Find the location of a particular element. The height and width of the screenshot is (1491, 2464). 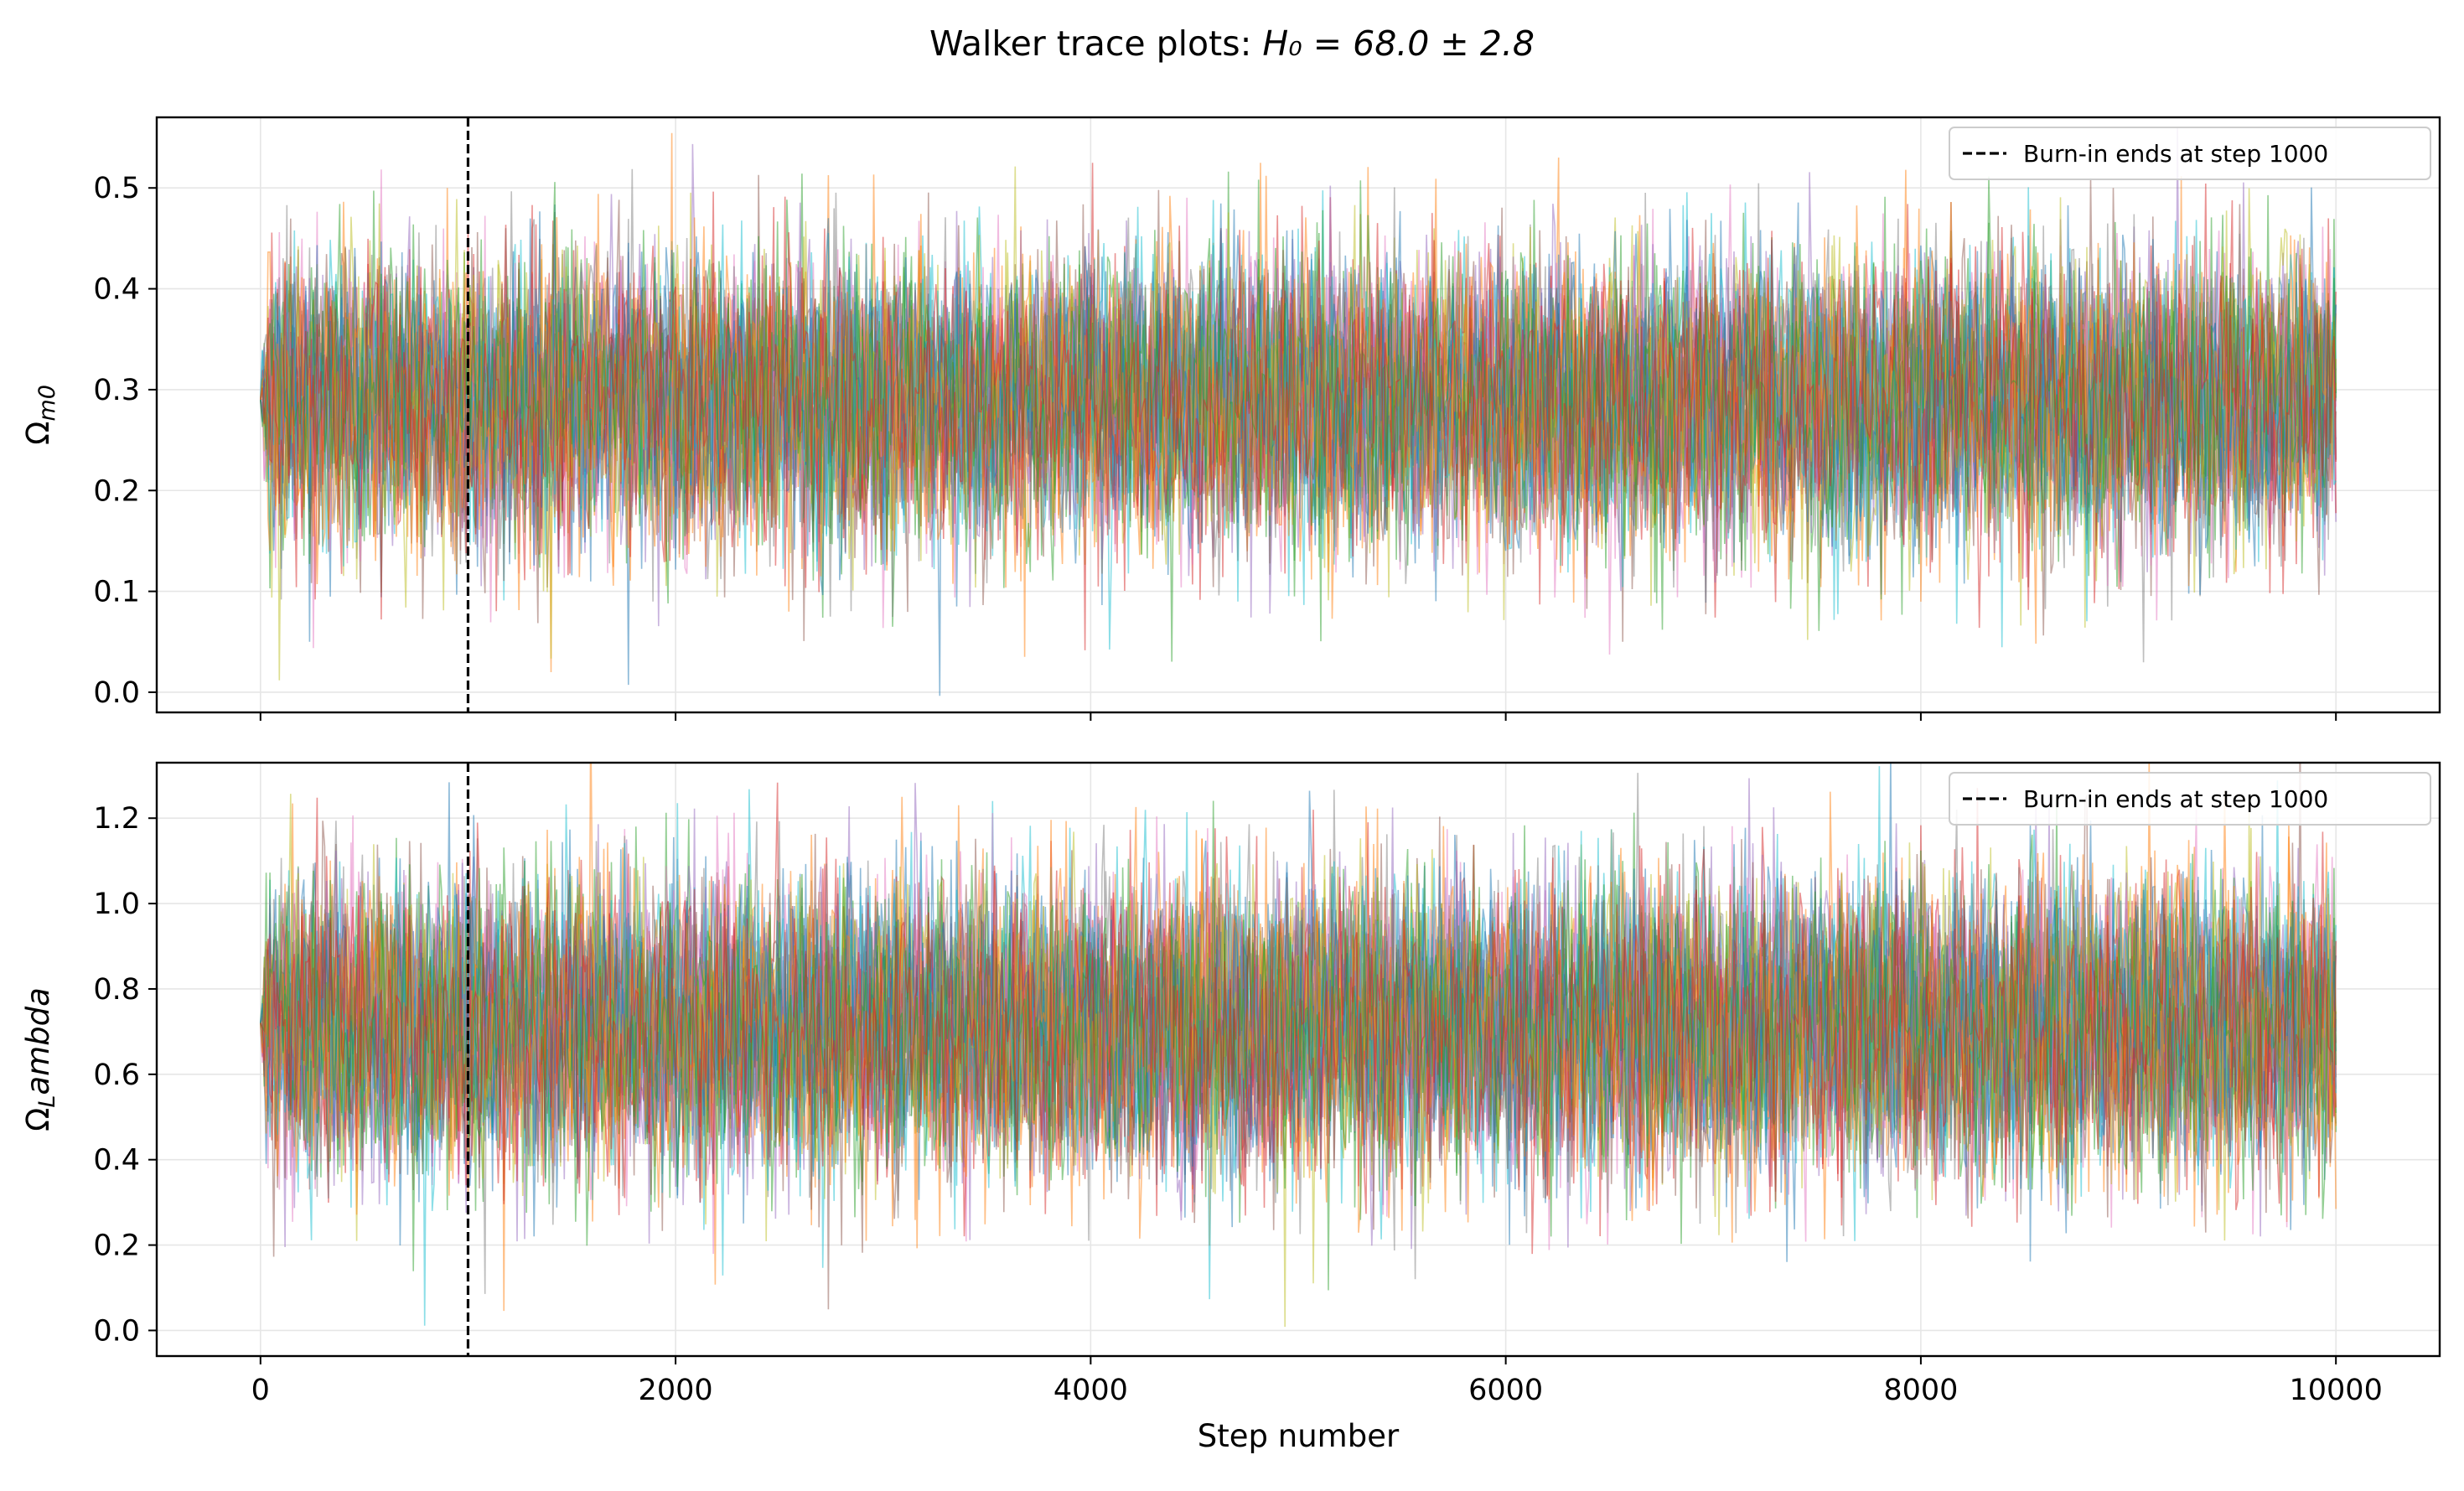

title-math: H₀ = 68.0 ± 2.8 is located at coordinates (1398, 43).